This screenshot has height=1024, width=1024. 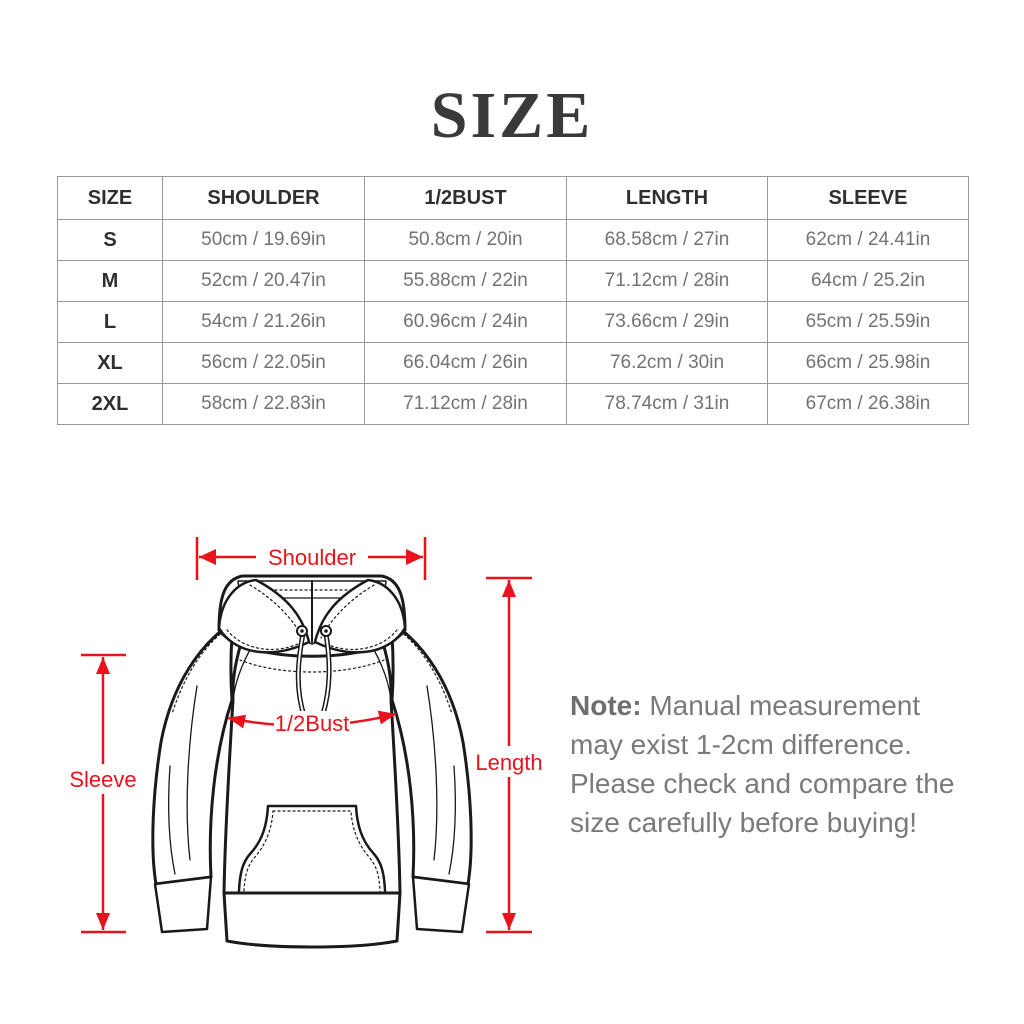 I want to click on header-sleeve: SLEEVE, so click(x=868, y=198).